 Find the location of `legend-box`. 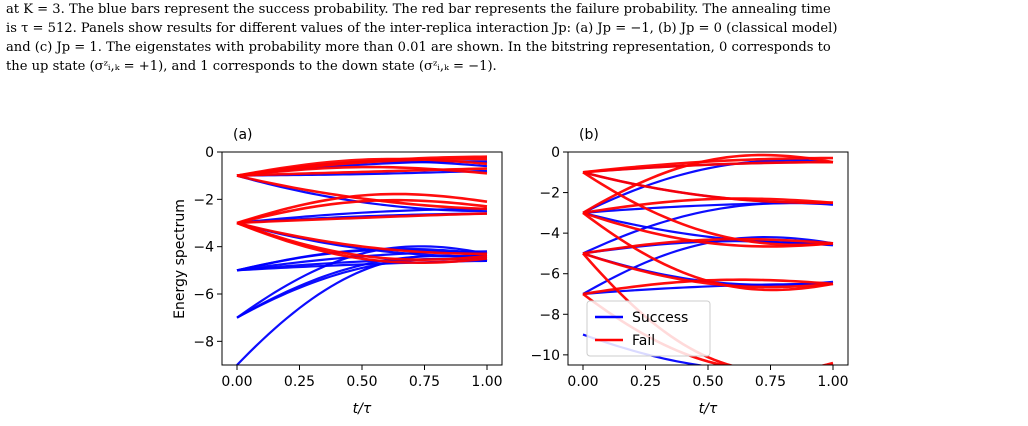

legend-box is located at coordinates (648, 328).